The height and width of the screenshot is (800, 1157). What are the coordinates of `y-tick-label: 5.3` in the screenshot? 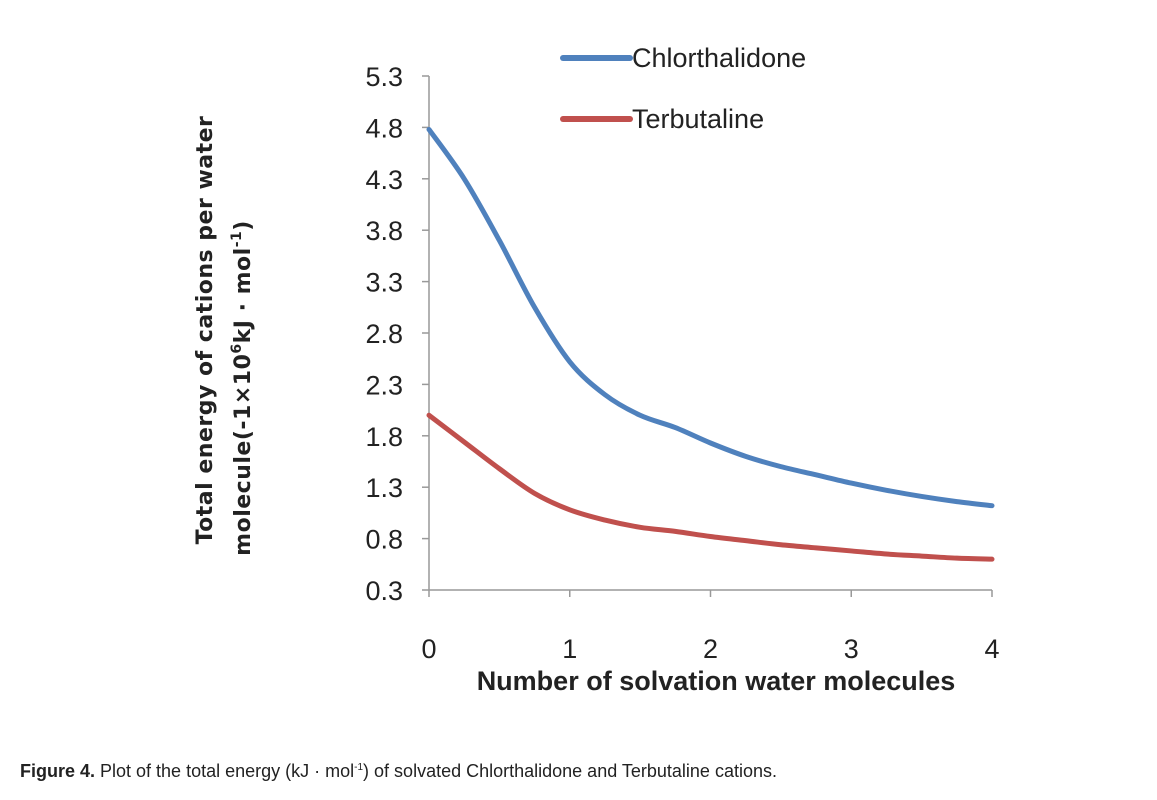 It's located at (384, 77).